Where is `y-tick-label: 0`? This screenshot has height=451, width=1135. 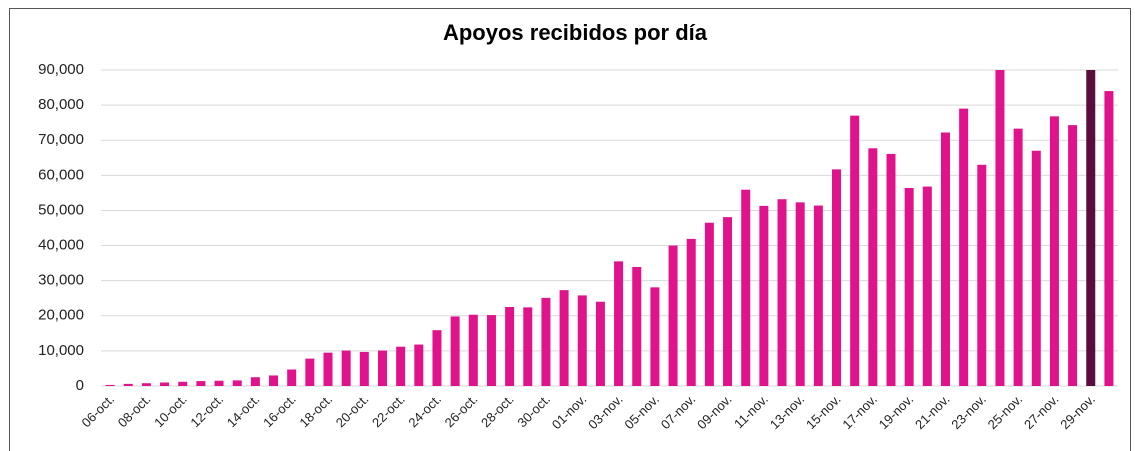 y-tick-label: 0 is located at coordinates (80, 385).